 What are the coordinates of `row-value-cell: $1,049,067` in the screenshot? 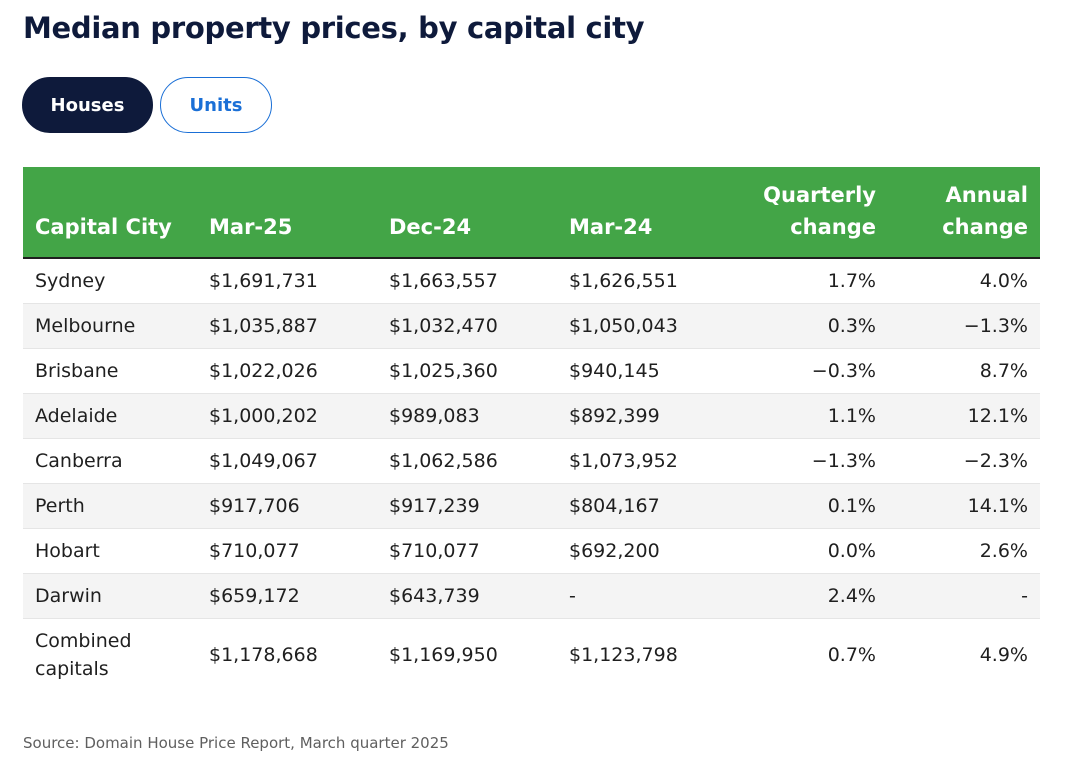 It's located at (287, 461).